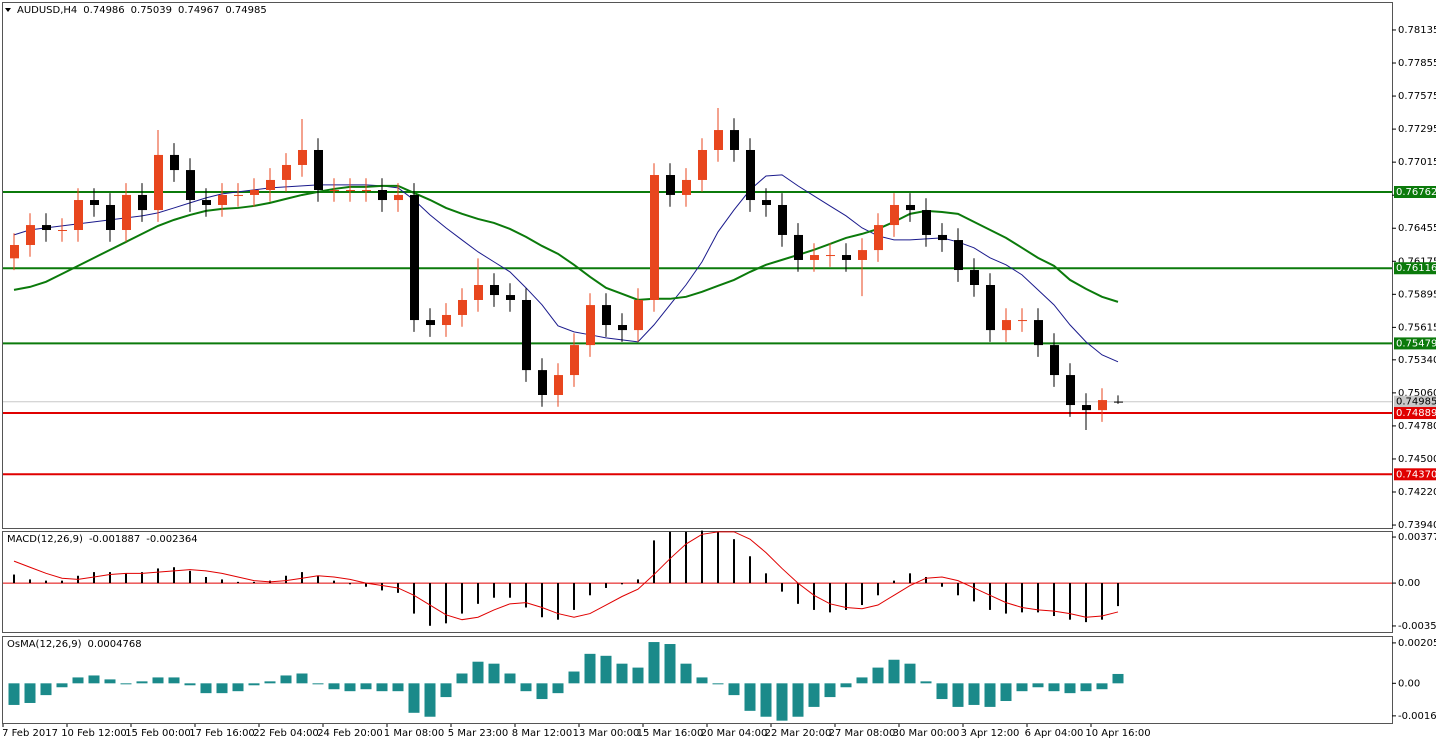 This screenshot has width=1436, height=744. I want to click on x-tick-label: 6 Apr 04:00, so click(1054, 733).